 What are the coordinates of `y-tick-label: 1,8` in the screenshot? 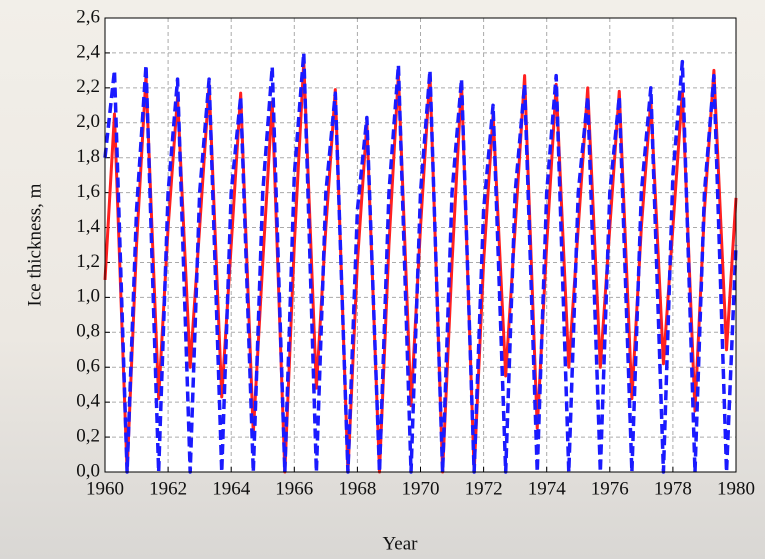 It's located at (88, 156).